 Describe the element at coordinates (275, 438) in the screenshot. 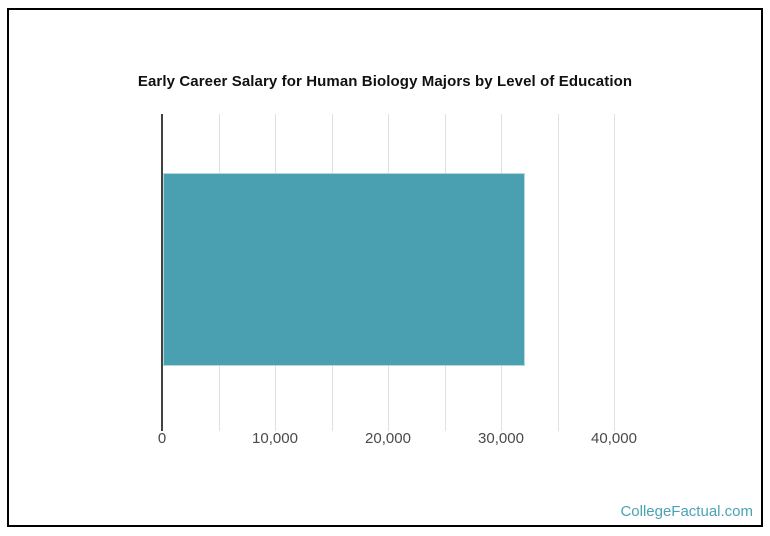

I see `x-axis-tick-label: 10,000` at that location.